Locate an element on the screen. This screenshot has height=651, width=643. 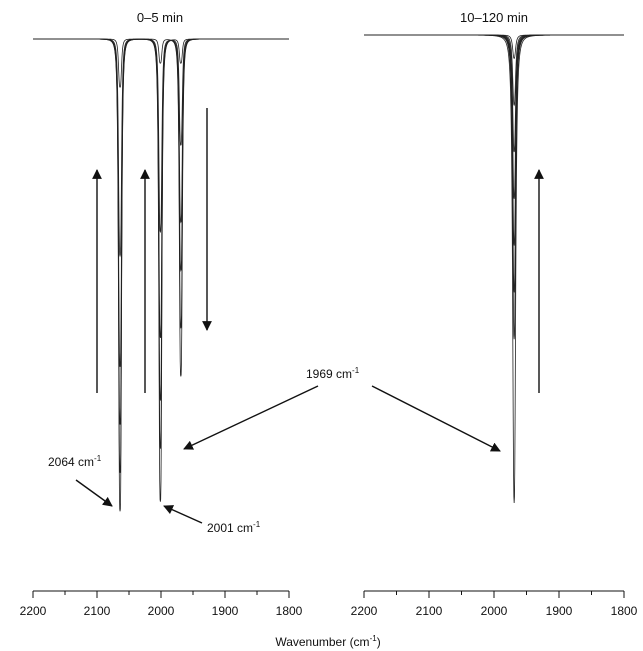
pointer-arrow-1969-left is located at coordinates (251, 417).